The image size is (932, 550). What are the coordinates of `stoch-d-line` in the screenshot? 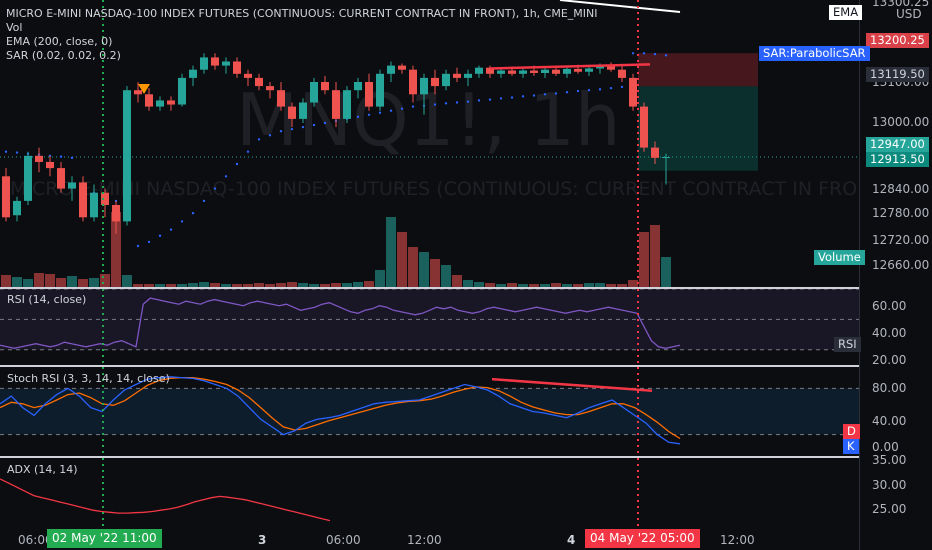 It's located at (340, 408).